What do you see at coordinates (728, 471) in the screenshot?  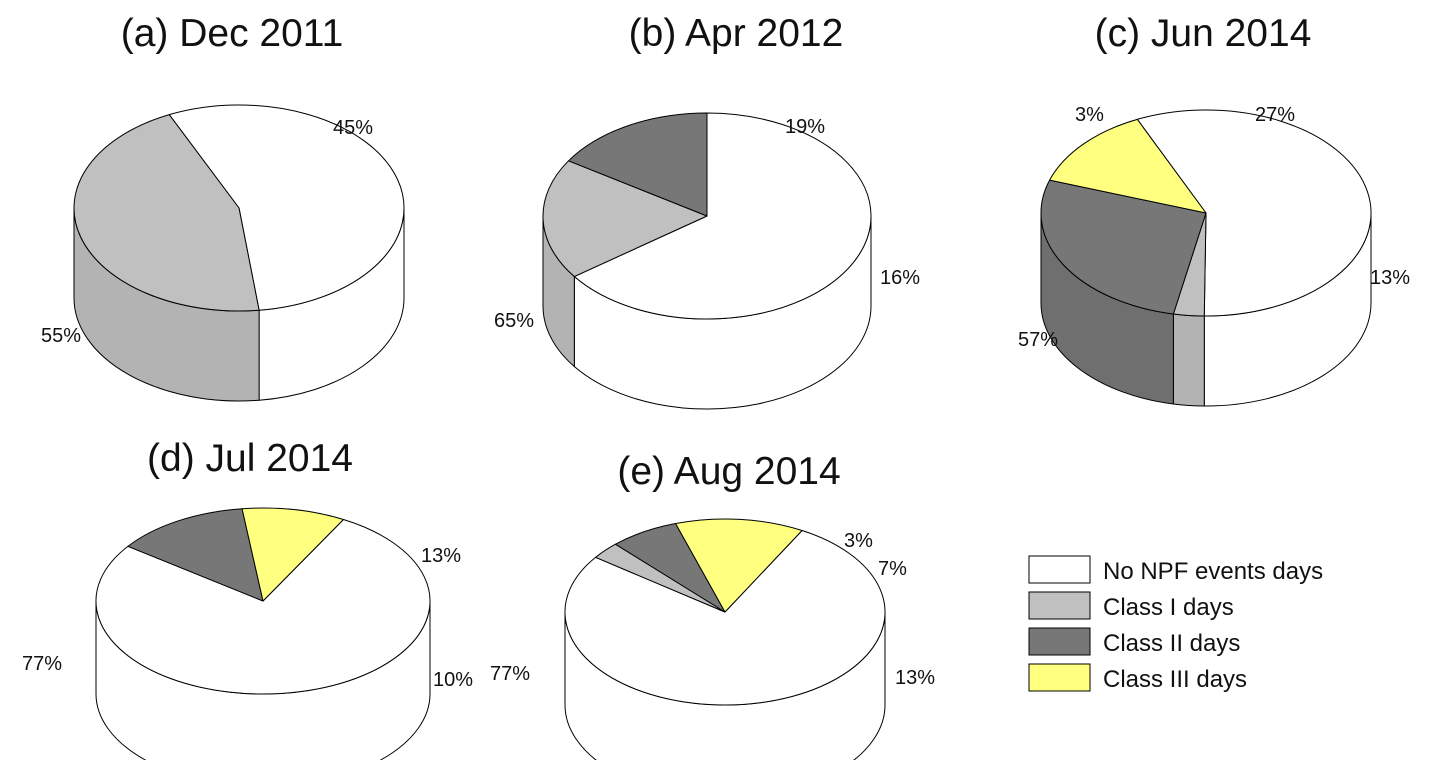 I see `chart-title-e: (e) Aug 2014` at bounding box center [728, 471].